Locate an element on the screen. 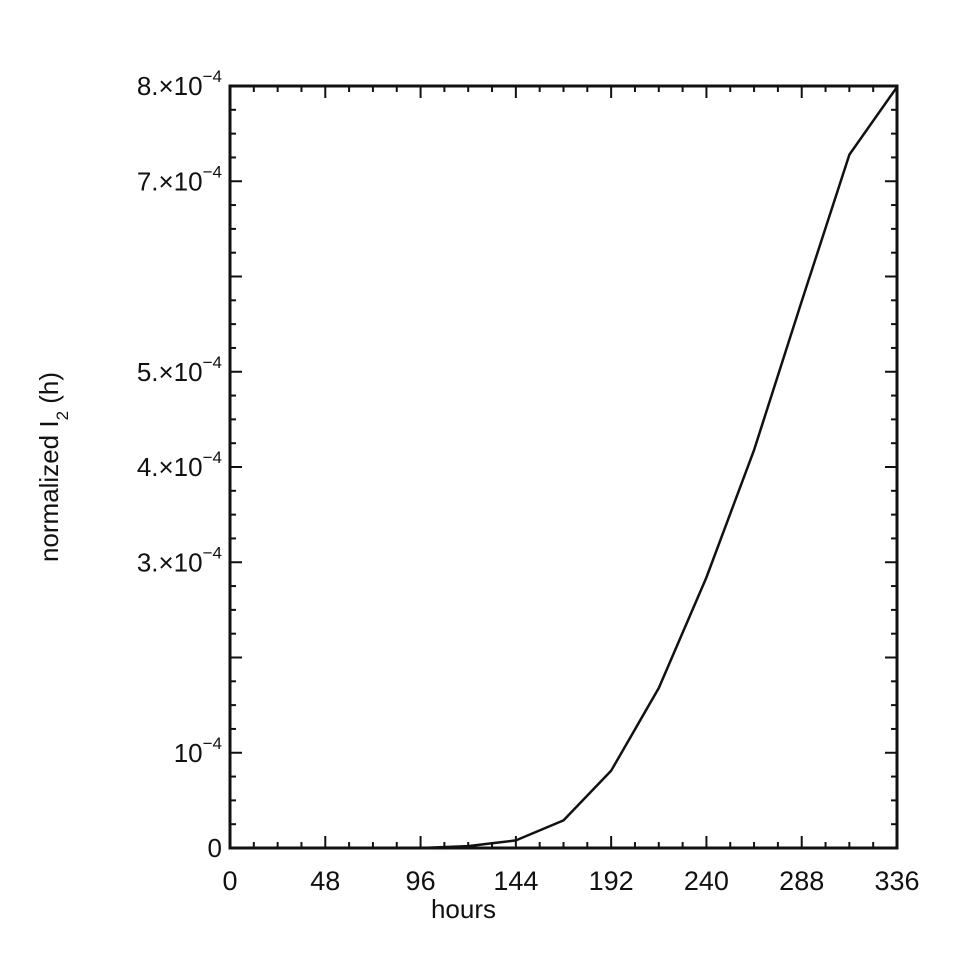  y-axis-label-tail: (h) is located at coordinates (49, 391).